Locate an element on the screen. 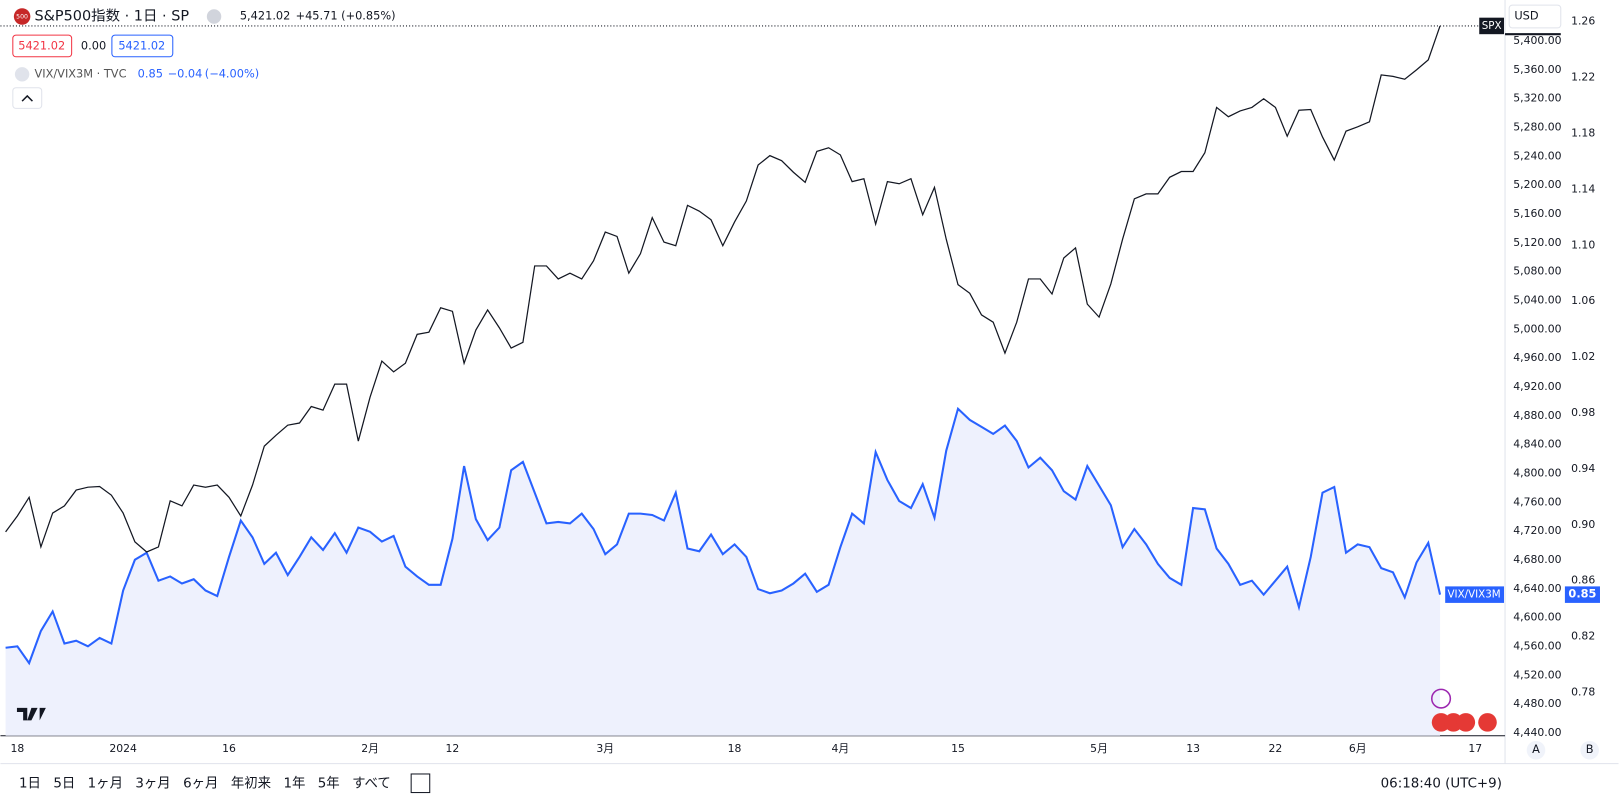  y-tick-label: 5,080.00 is located at coordinates (1537, 271).